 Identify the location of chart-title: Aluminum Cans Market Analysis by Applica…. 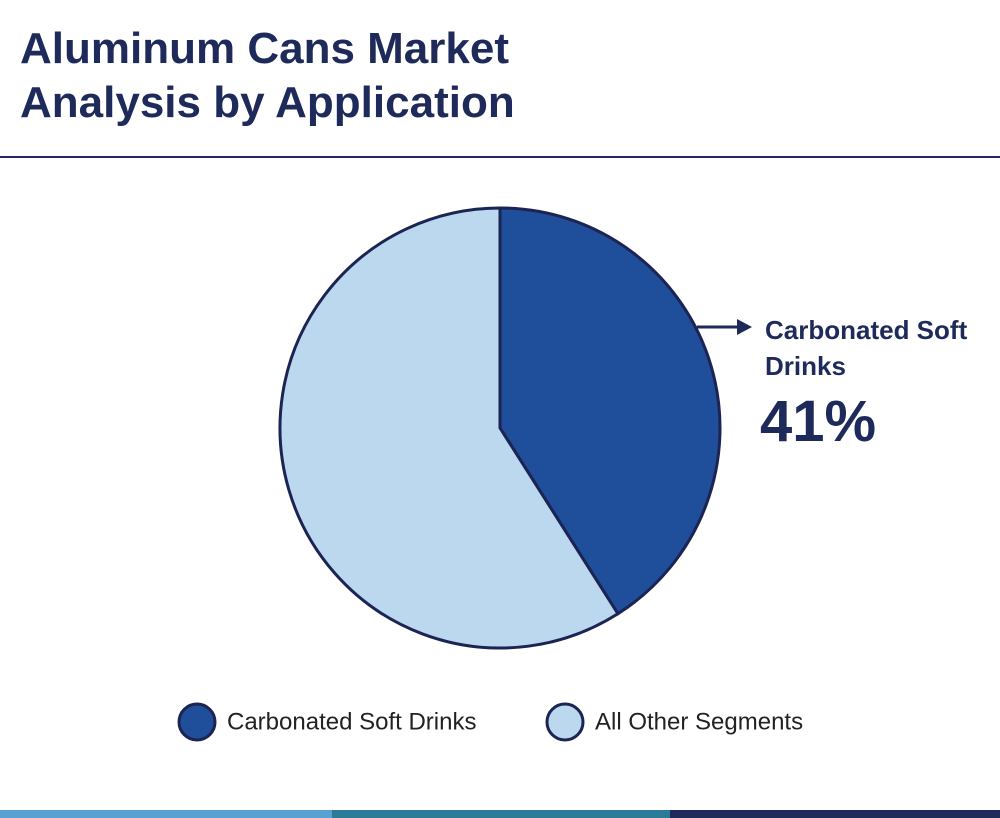
(267, 75).